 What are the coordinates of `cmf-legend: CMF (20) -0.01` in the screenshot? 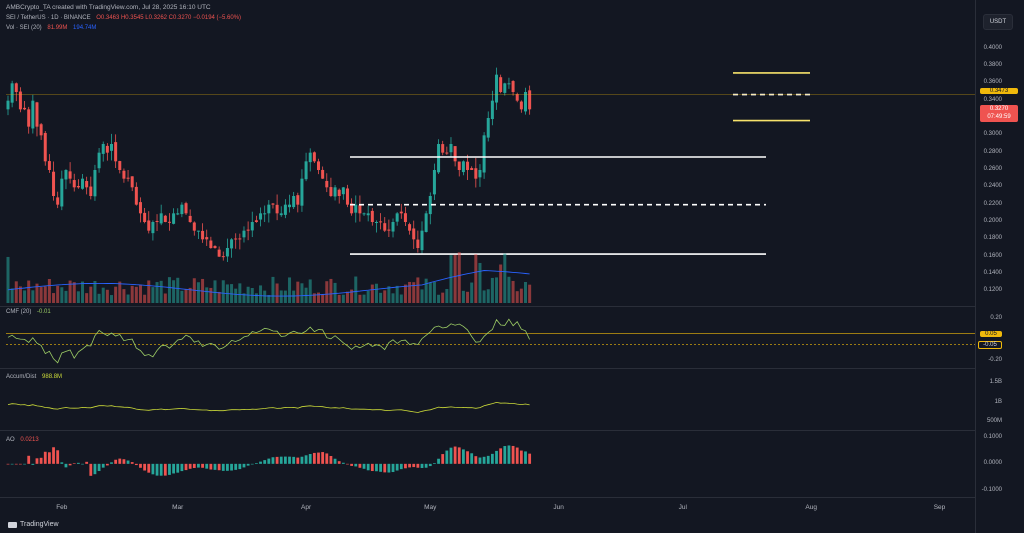 It's located at (28, 312).